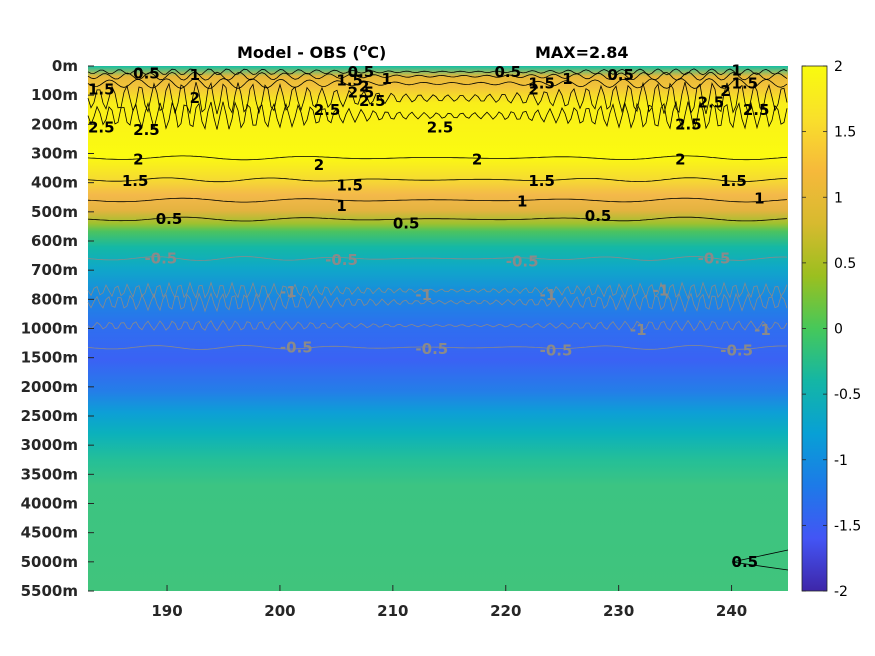  I want to click on y-tick-label: 3000m, so click(49, 445).